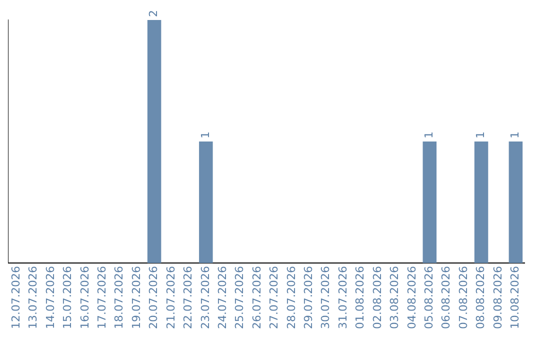 This screenshot has height=340, width=540. I want to click on x-tick-label: 02.08.2026, so click(377, 298).